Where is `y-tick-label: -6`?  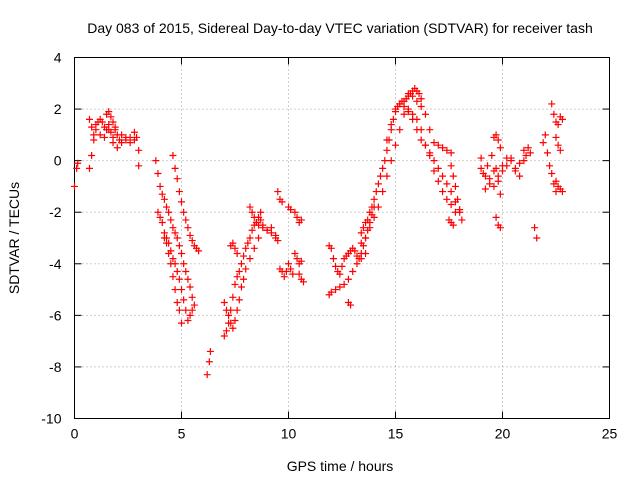 y-tick-label: -6 is located at coordinates (55, 315).